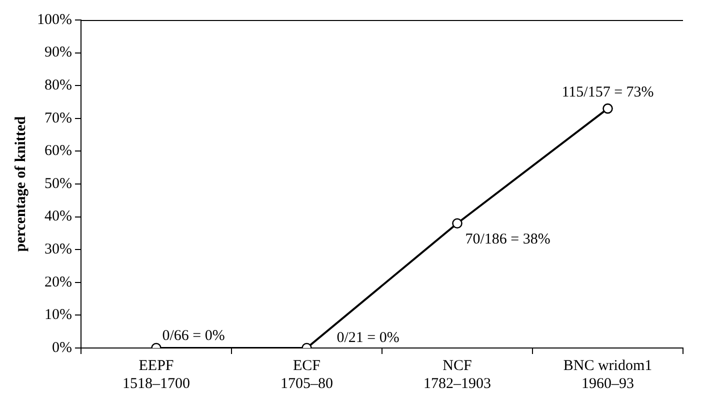 The image size is (721, 404). I want to click on x-tick-label: ECF 1705–80, so click(306, 375).